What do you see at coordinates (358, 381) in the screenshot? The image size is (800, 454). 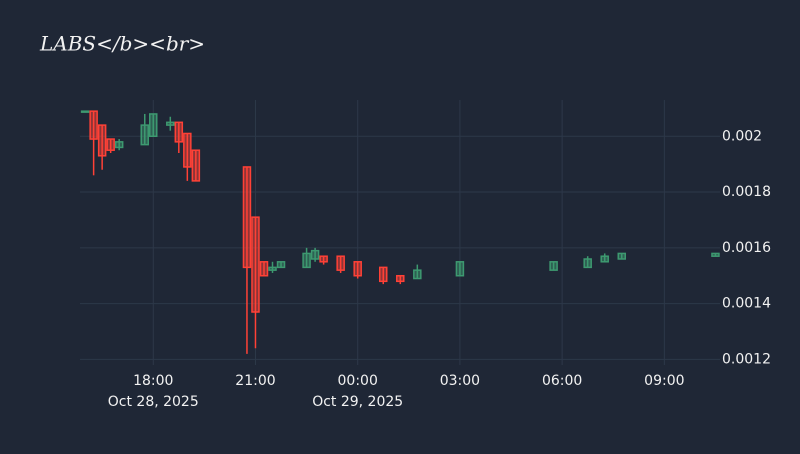 I see `x-tick-label: 00:00` at bounding box center [358, 381].